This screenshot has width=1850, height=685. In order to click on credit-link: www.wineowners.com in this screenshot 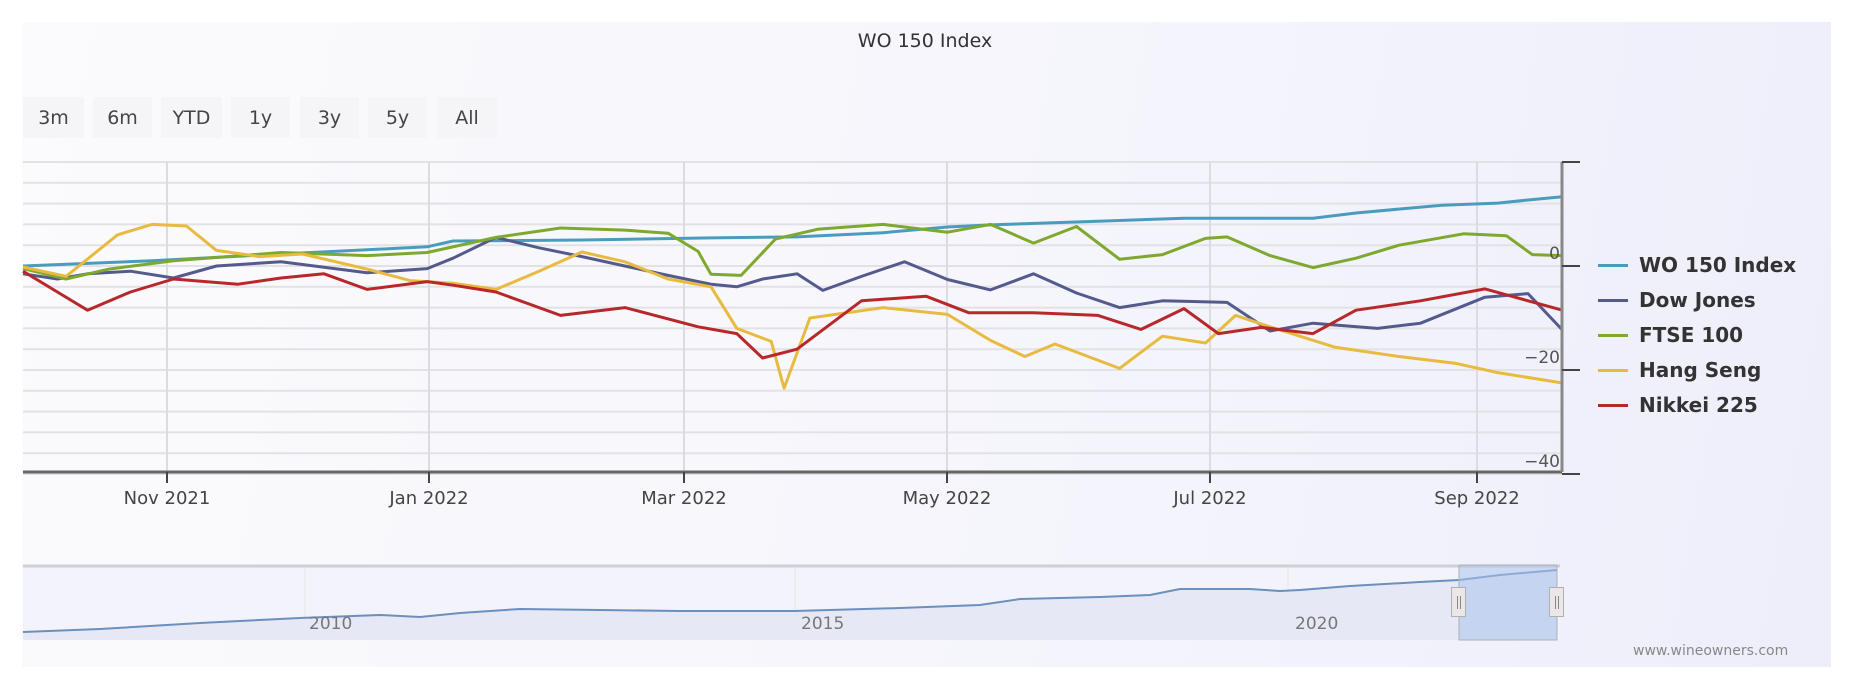, I will do `click(1711, 651)`.